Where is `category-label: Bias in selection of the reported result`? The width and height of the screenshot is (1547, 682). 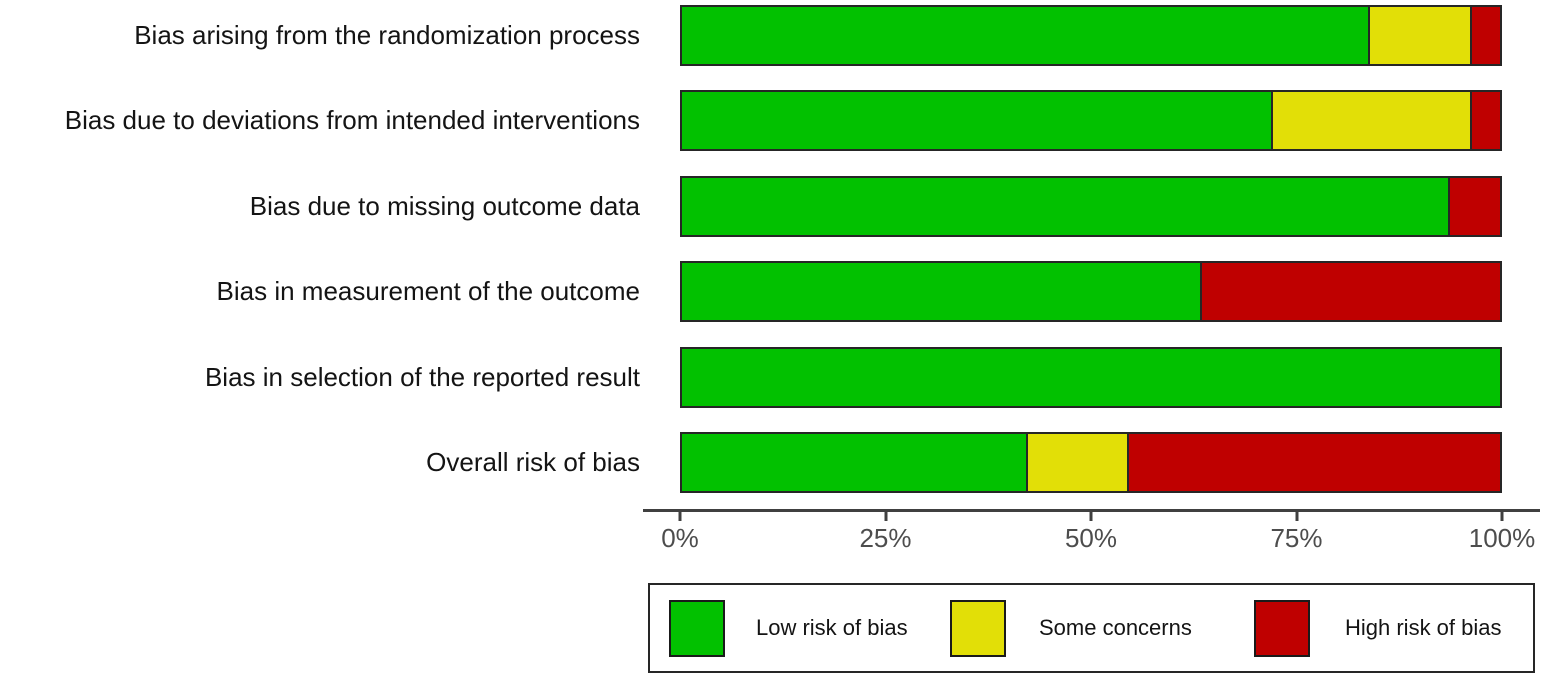 category-label: Bias in selection of the reported result is located at coordinates (422, 376).